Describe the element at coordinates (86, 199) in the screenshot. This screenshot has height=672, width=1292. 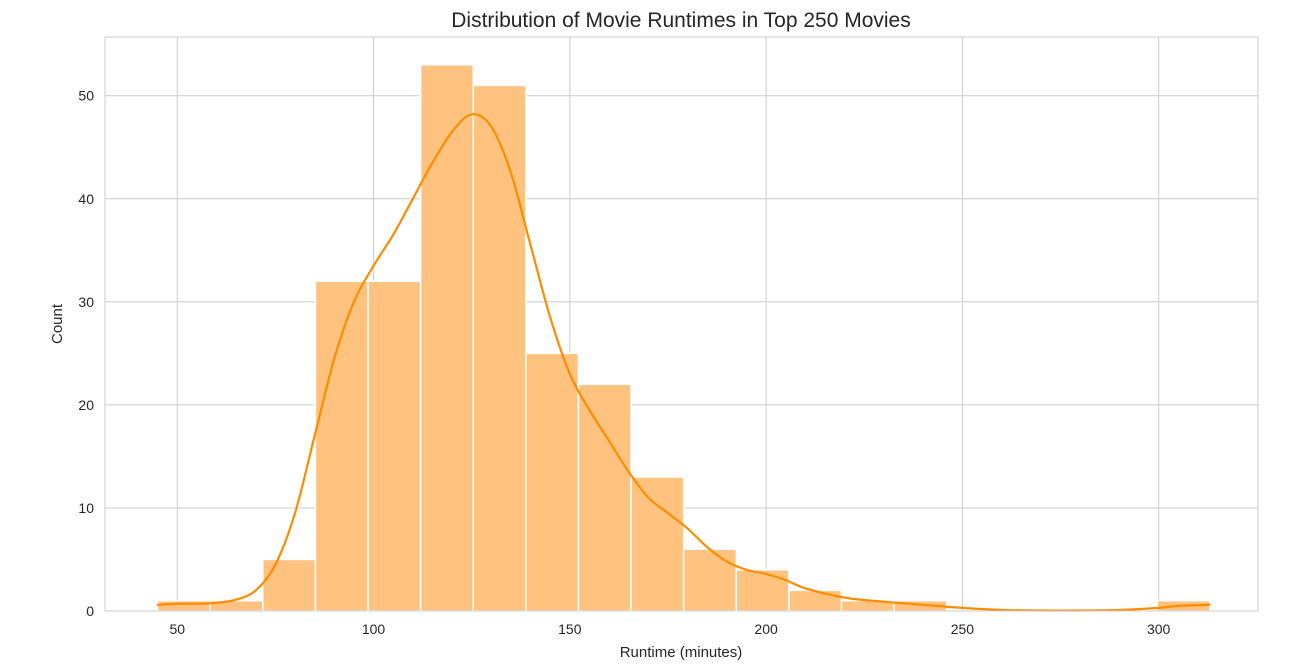
I see `y-tick-label: 40` at that location.